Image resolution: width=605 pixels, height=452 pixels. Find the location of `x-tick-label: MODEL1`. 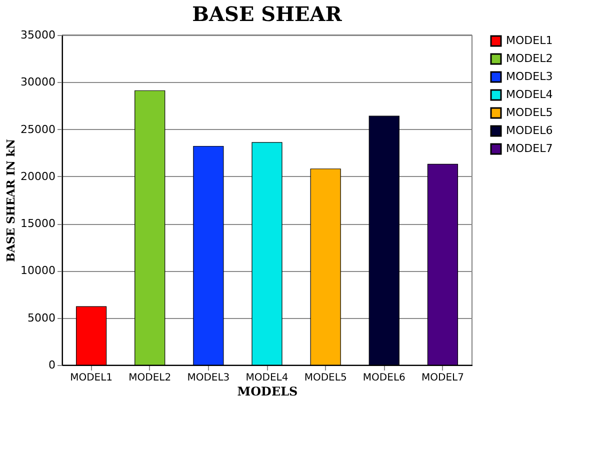

x-tick-label: MODEL1 is located at coordinates (91, 378).